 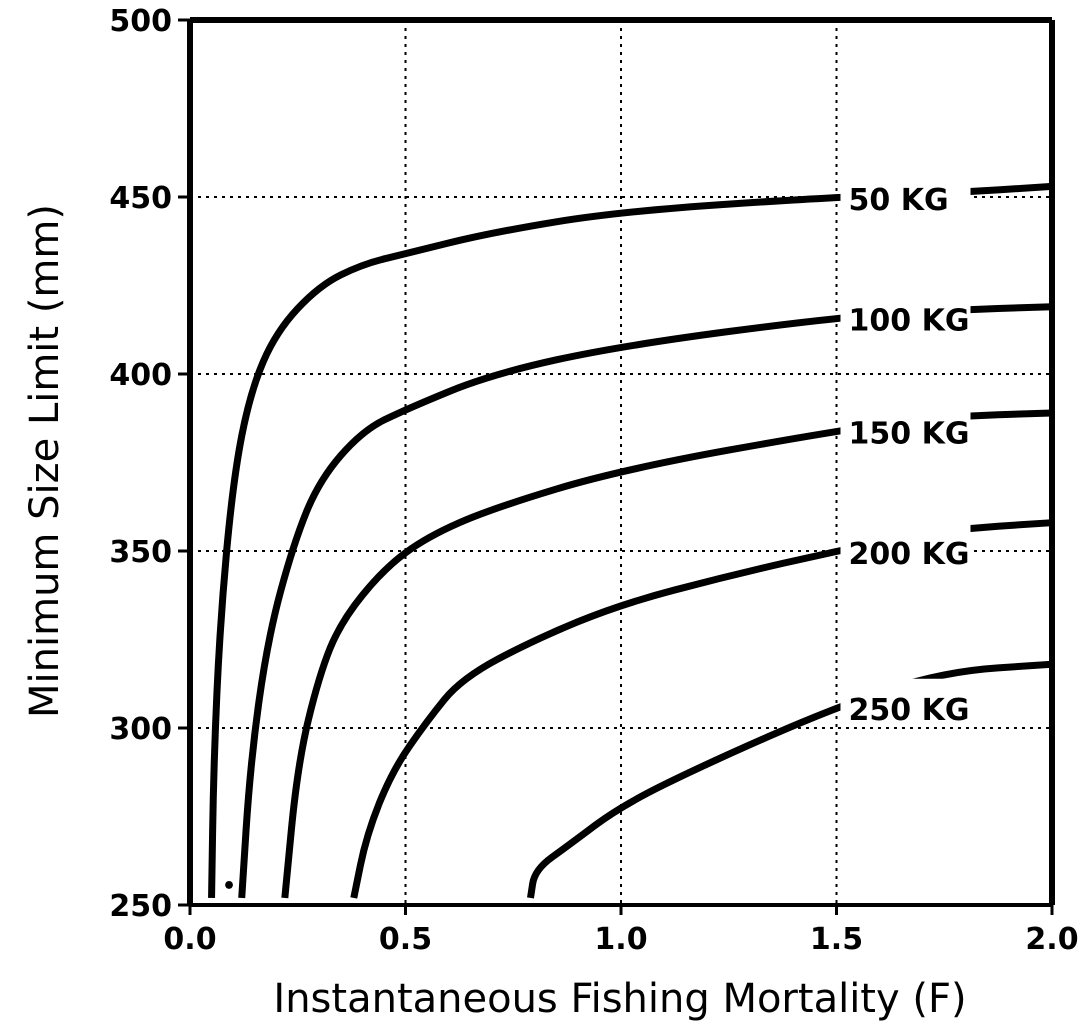 I want to click on x-tick-label-0.0: 0.0, so click(x=189, y=939).